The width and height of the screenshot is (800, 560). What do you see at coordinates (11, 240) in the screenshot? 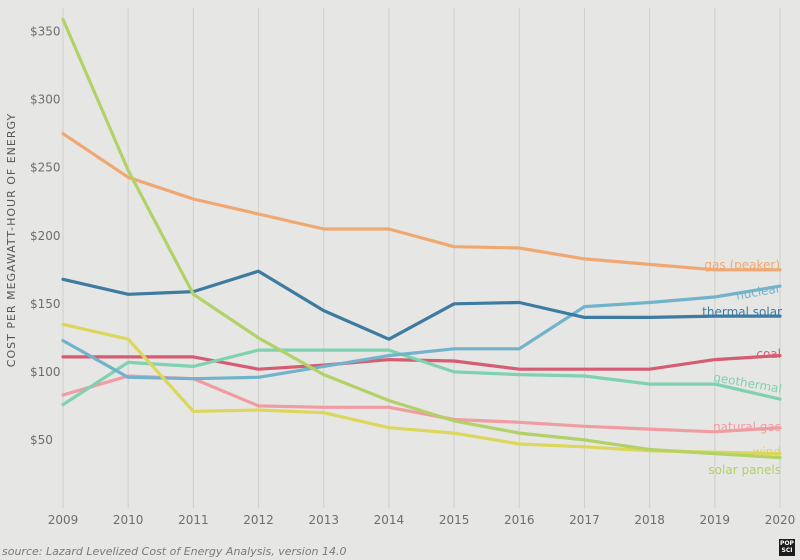
I see `y-axis-label: COST PER MEGAWATT-HOUR OF ENERGY` at bounding box center [11, 240].